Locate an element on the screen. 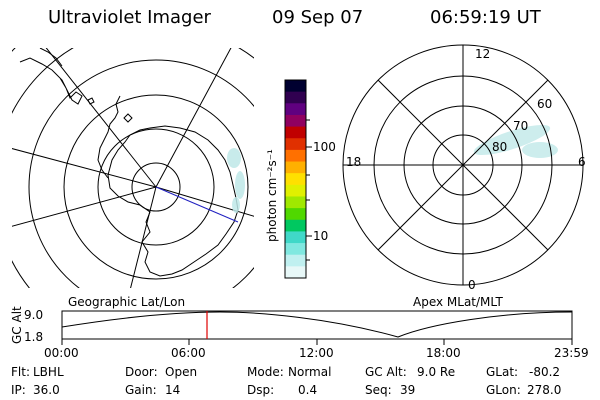 The image size is (600, 400). status-value: 0.4 is located at coordinates (308, 390).